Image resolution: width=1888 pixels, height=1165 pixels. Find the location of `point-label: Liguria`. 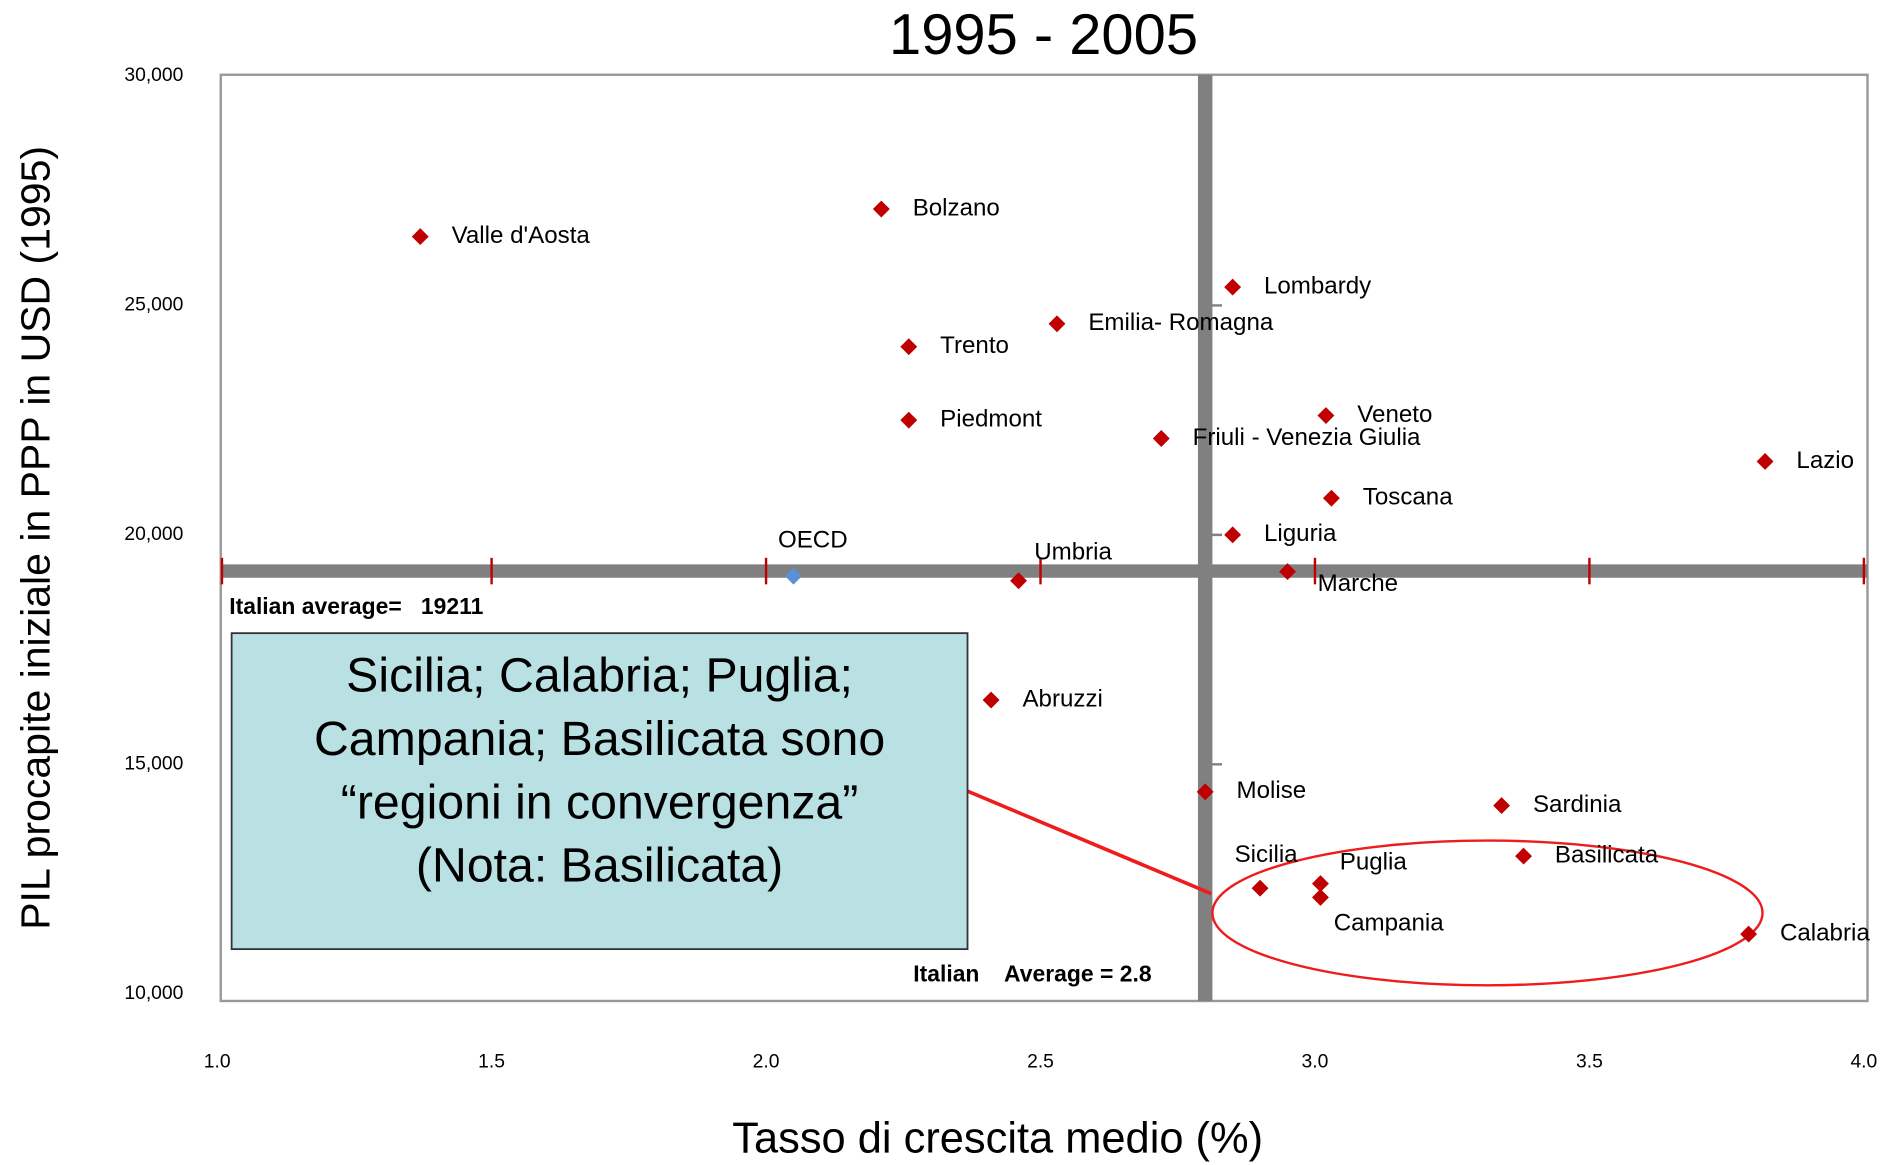

point-label: Liguria is located at coordinates (1300, 533).